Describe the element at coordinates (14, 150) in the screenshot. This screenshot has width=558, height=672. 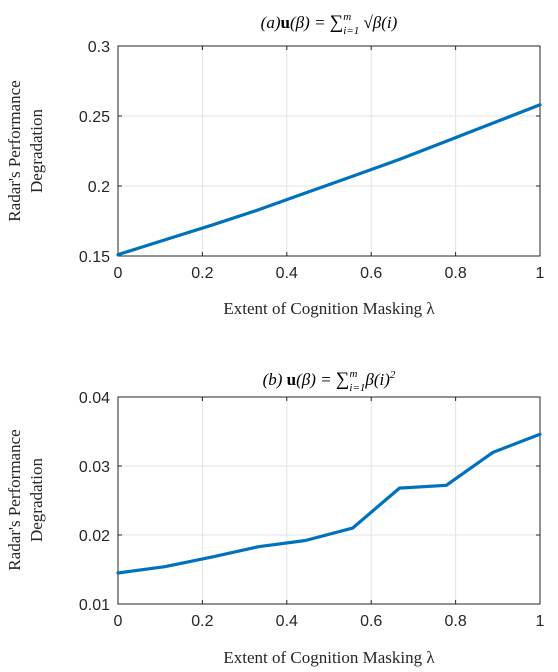
I see `y-axis-label-line1-a: Radar's Performance` at that location.